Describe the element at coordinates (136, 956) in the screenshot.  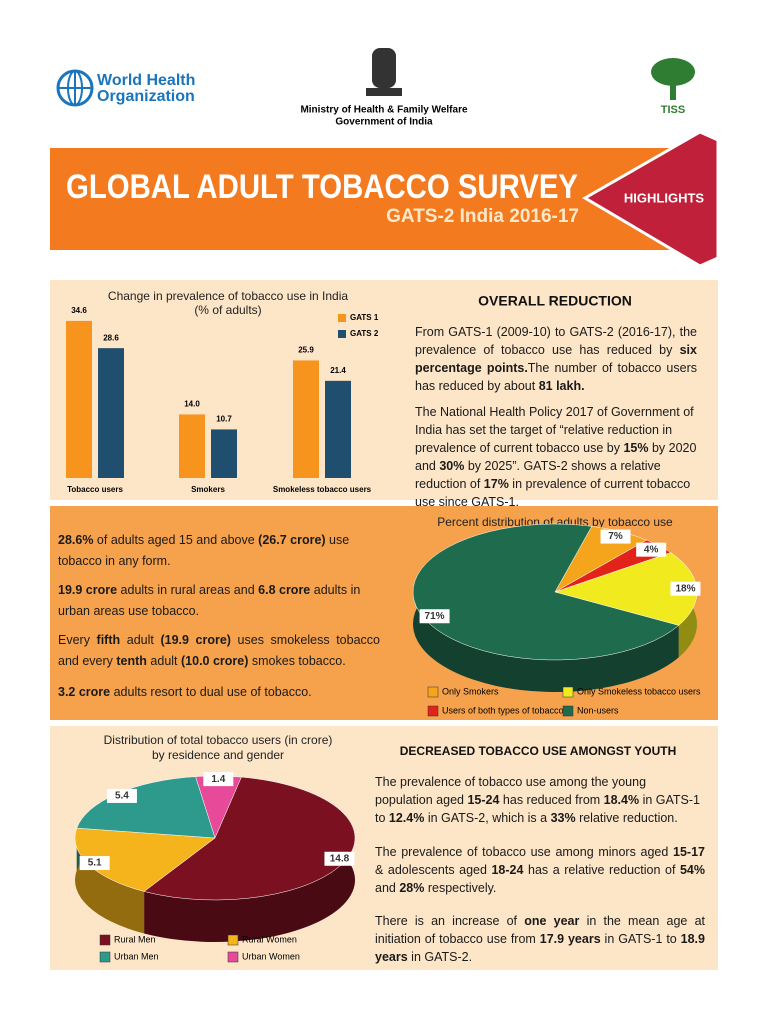
I see `legend-label: Urban Men` at that location.